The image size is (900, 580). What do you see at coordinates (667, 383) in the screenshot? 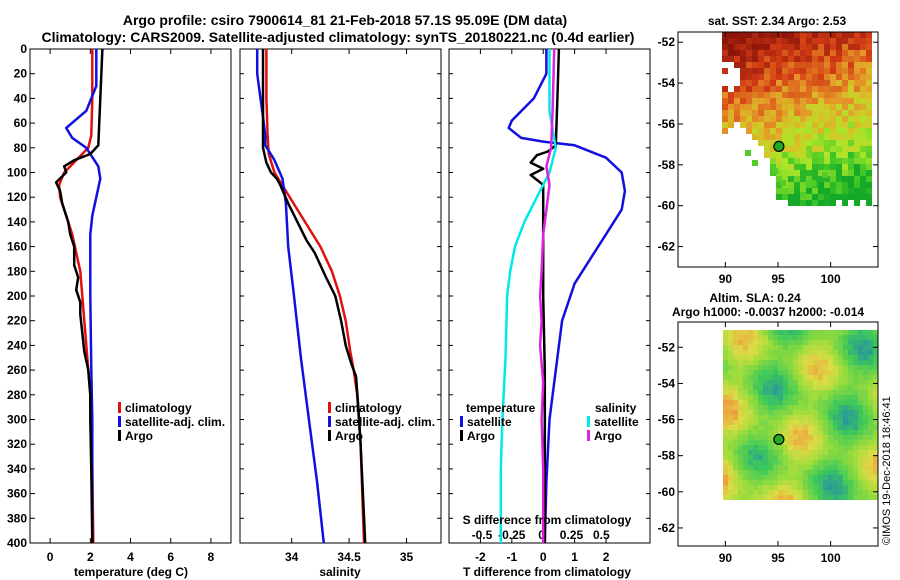
I see `map-lat-tick-label: -54` at bounding box center [667, 383].